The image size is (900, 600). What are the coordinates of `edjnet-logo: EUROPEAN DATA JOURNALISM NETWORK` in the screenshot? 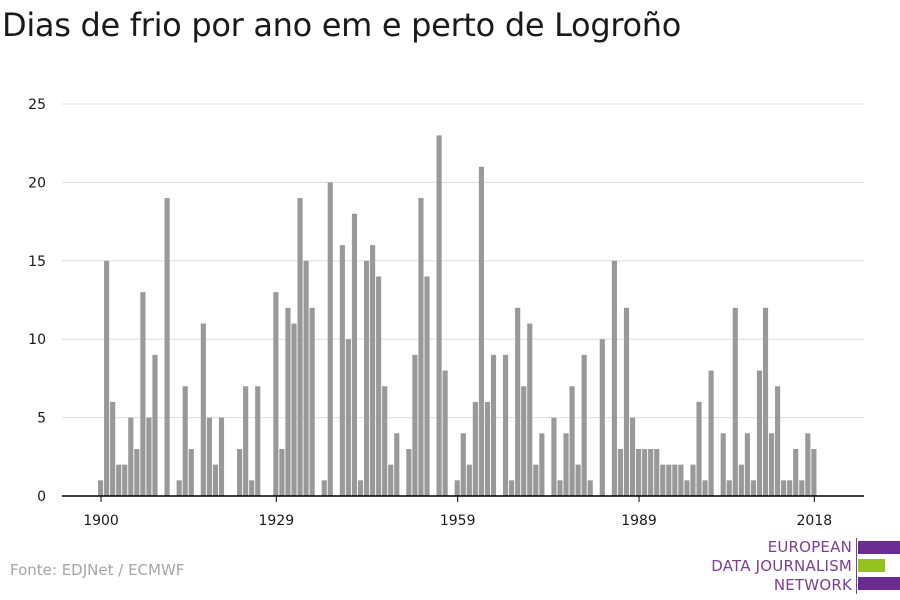 It's located at (800, 566).